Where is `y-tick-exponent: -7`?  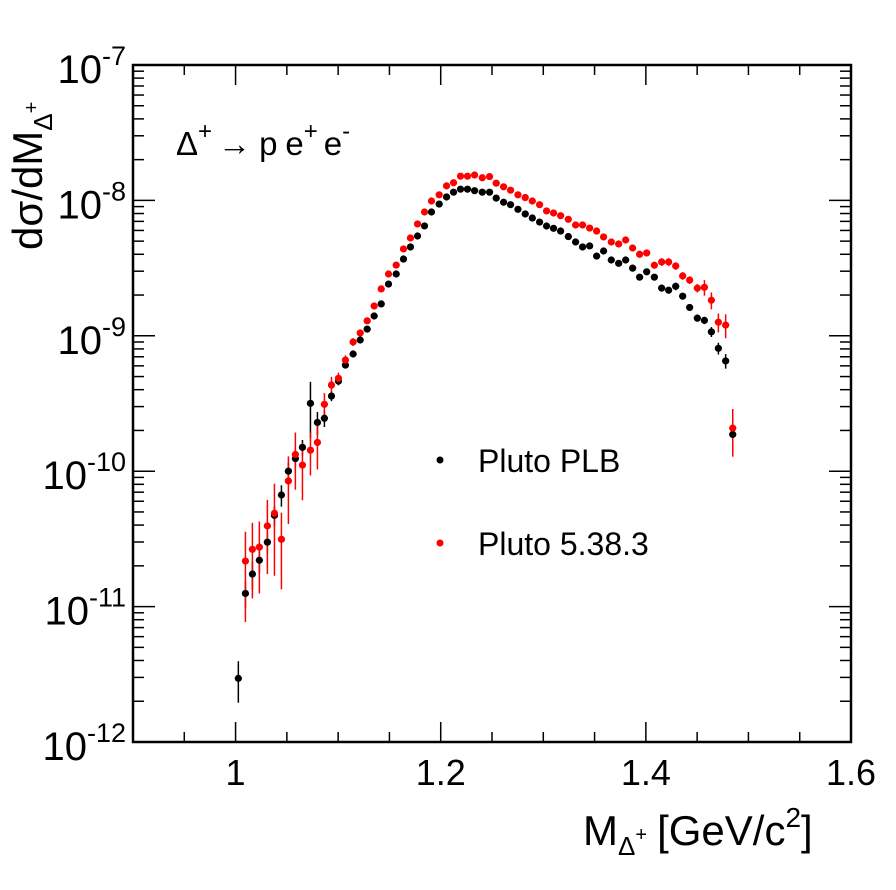 y-tick-exponent: -7 is located at coordinates (114, 56).